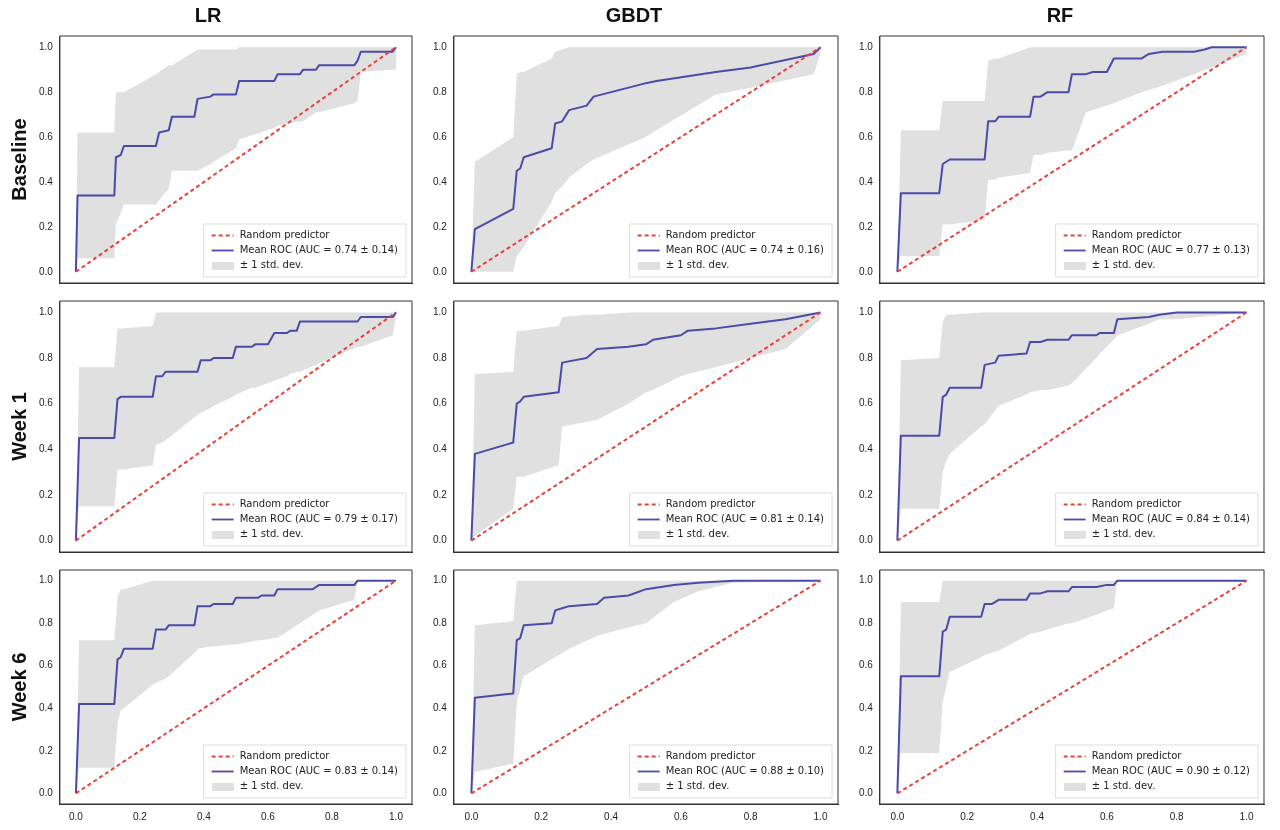 Image resolution: width=1280 pixels, height=830 pixels. Describe the element at coordinates (18, 159) in the screenshot. I see `y-axis-title: Baseline` at that location.